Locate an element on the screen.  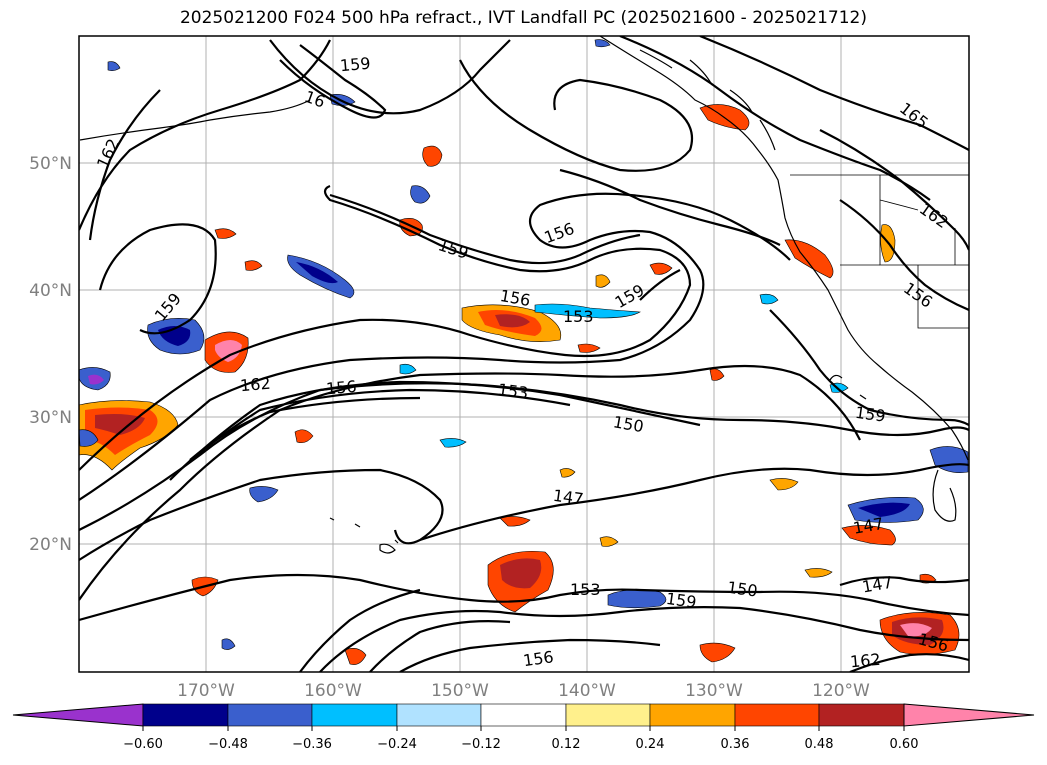
lon-label: 170°W is located at coordinates (206, 691).